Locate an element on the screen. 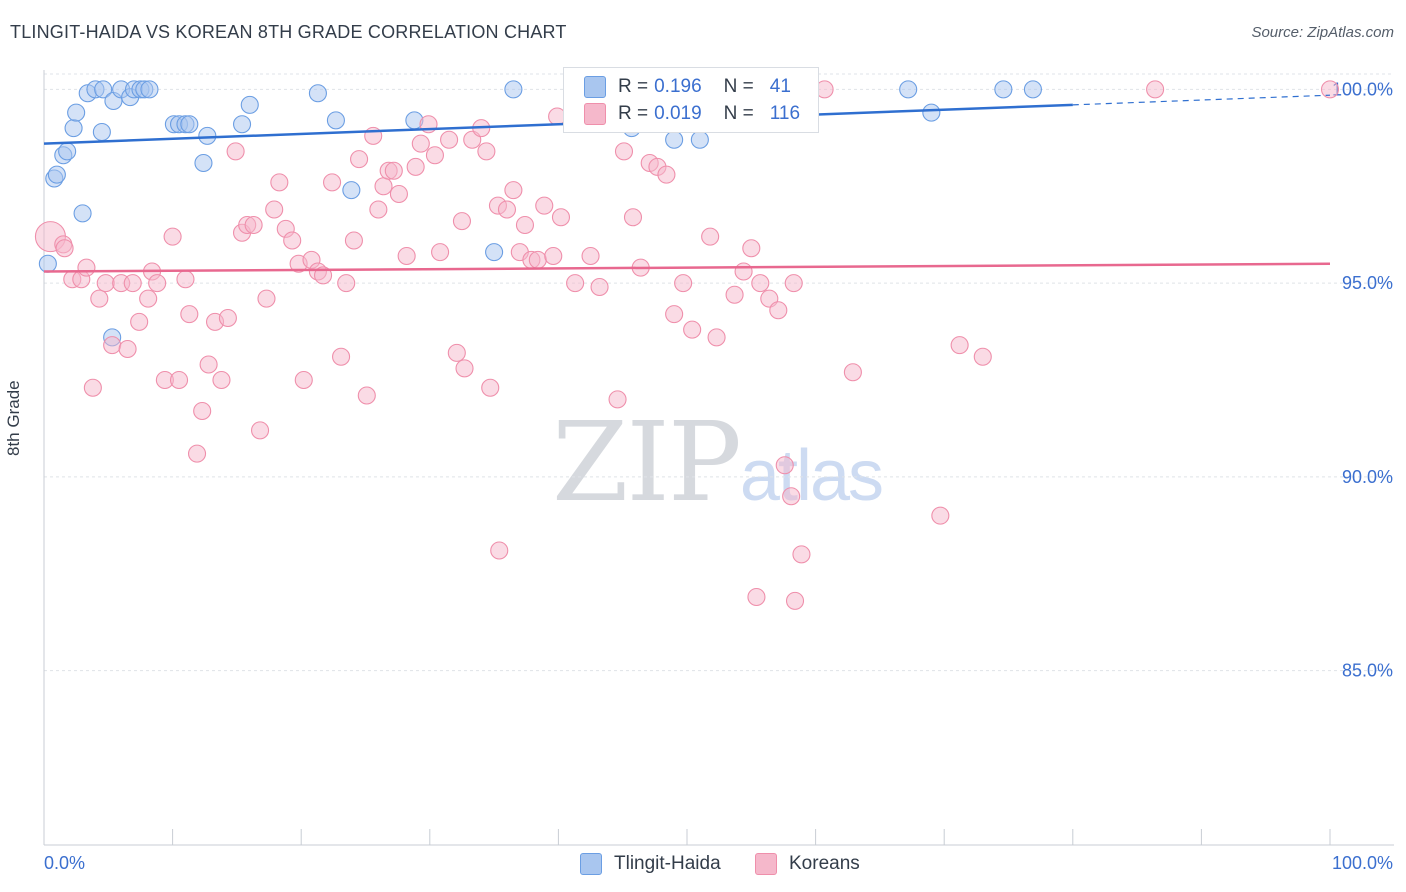  legend-swatch-koreans is located at coordinates (766, 864).